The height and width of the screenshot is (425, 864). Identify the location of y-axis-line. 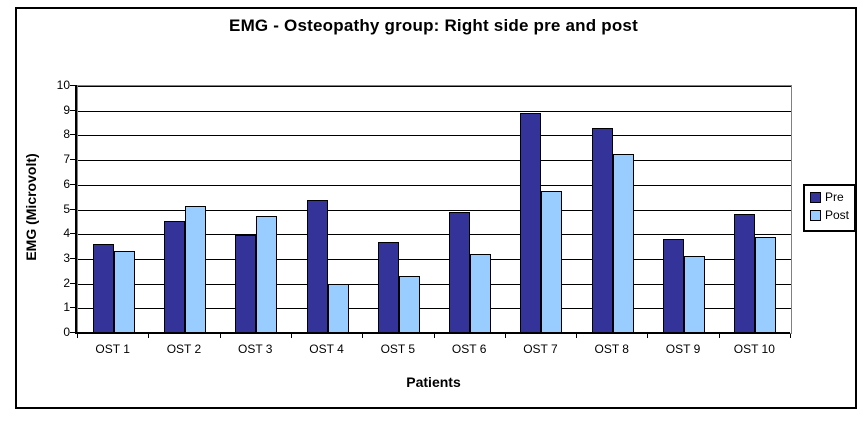
(76, 209).